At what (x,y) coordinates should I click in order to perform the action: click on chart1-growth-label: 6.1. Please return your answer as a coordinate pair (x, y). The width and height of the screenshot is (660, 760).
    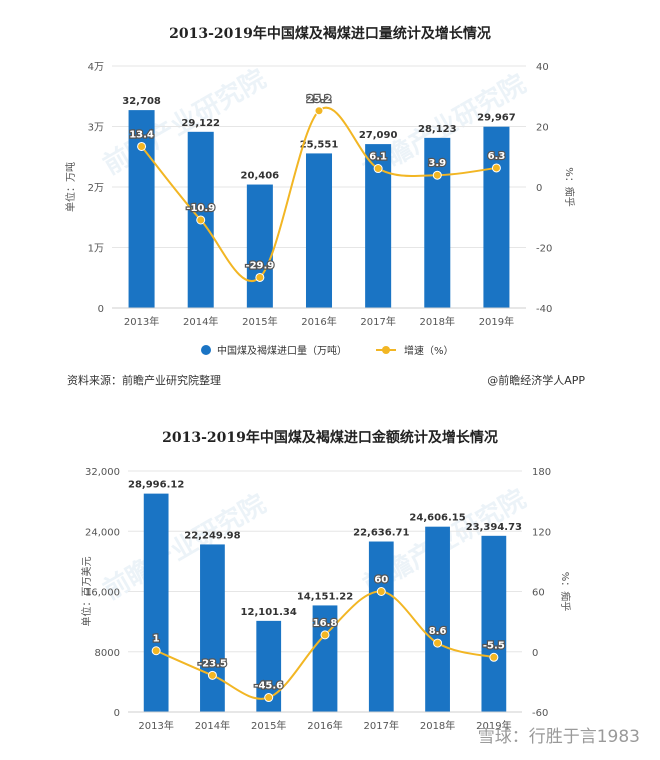
    Looking at the image, I should click on (378, 157).